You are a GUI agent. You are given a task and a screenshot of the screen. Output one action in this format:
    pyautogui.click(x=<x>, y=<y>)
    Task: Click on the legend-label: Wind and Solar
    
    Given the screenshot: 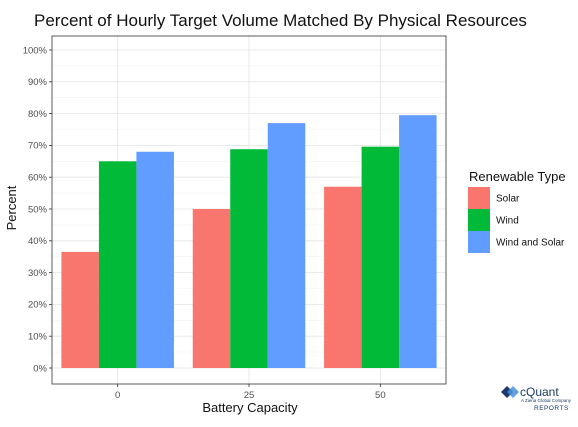 What is the action you would take?
    pyautogui.click(x=530, y=243)
    